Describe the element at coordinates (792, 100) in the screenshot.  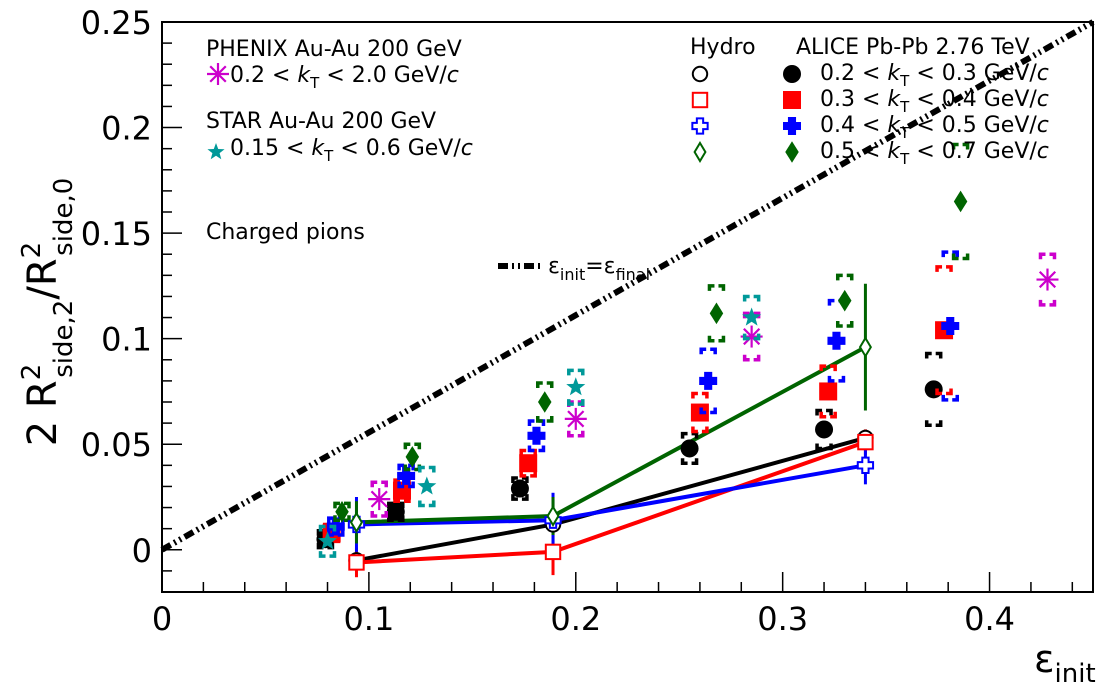
I see `alice-legend-square-icon` at that location.